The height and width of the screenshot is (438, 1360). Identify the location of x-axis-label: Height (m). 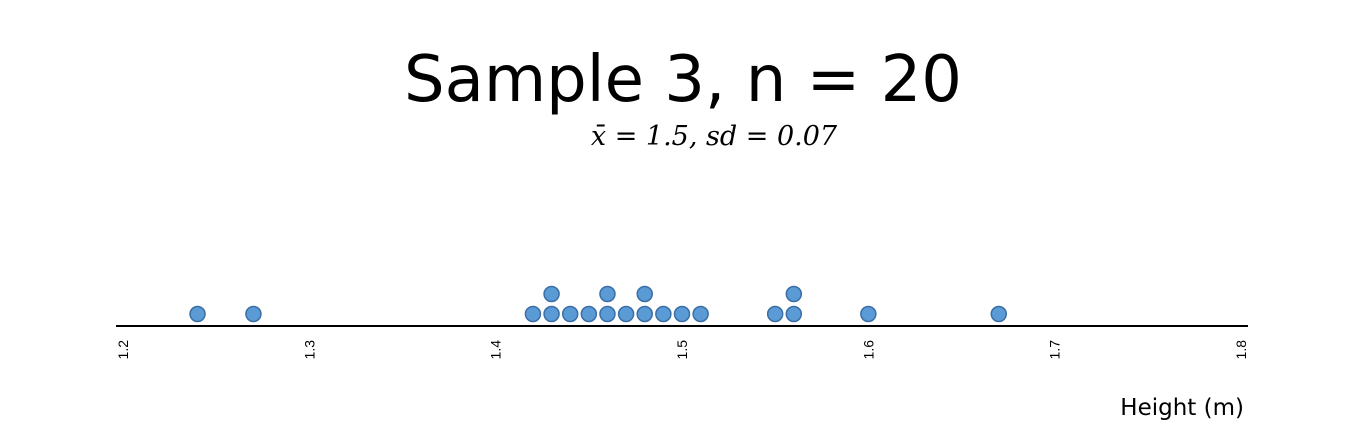
(1182, 408).